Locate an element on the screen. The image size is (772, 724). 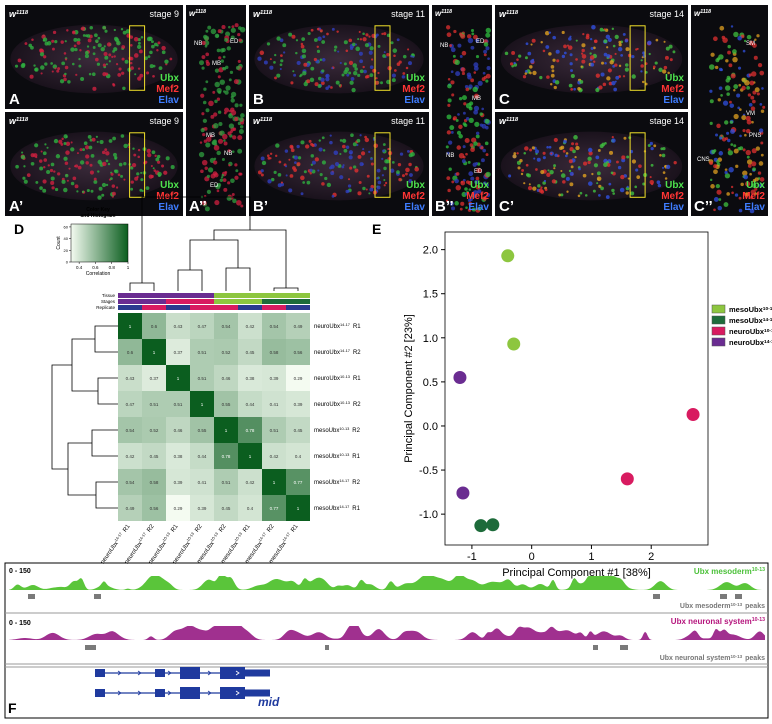
channel-label: Ubx is located at coordinates (755, 185).